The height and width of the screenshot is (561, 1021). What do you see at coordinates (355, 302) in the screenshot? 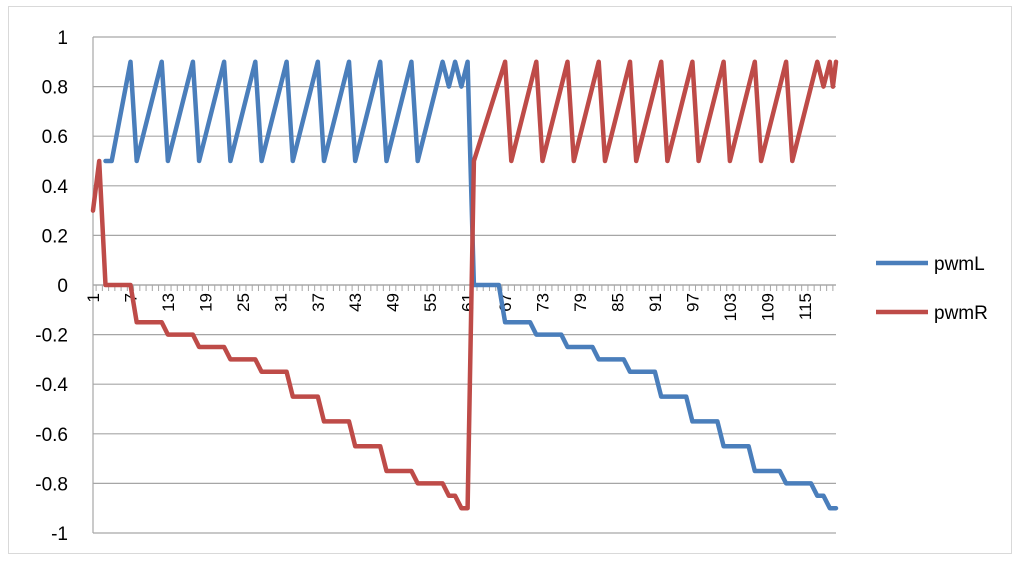
I see `x-tick-label: 43` at bounding box center [355, 302].